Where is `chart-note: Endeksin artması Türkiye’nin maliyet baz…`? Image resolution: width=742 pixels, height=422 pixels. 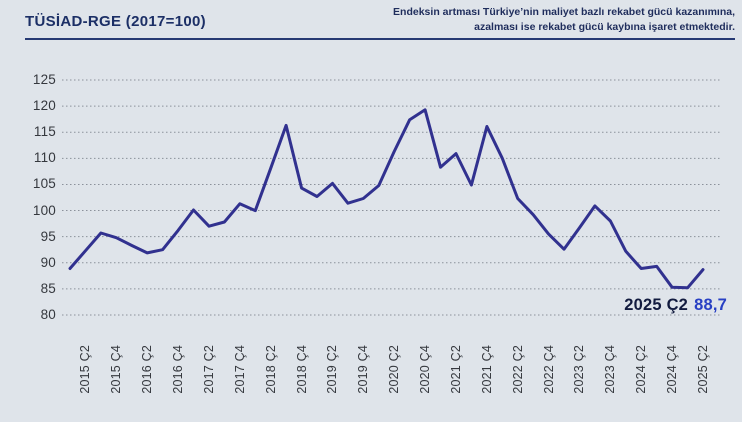
chart-note: Endeksin artması Türkiye’nin maliyet baz… is located at coordinates (564, 20).